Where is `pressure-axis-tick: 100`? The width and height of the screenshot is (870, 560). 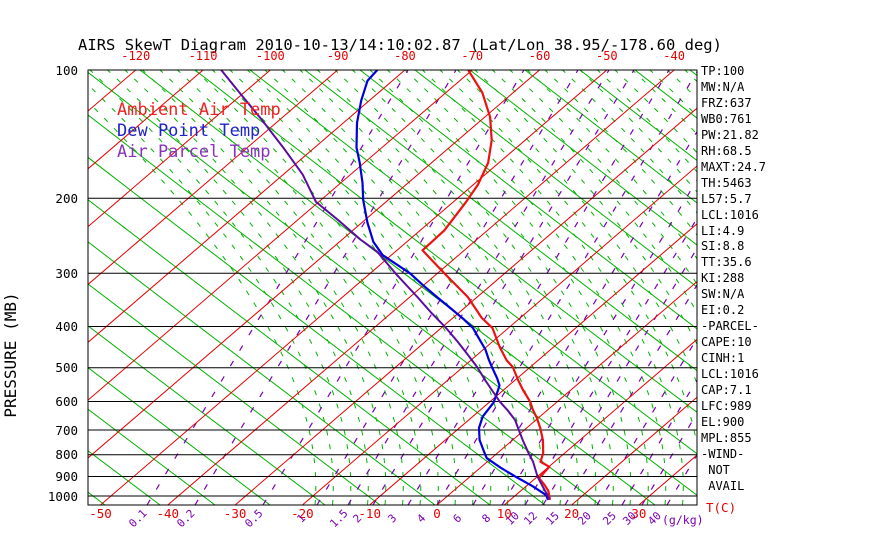
pressure-axis-tick: 100 is located at coordinates (66, 70).